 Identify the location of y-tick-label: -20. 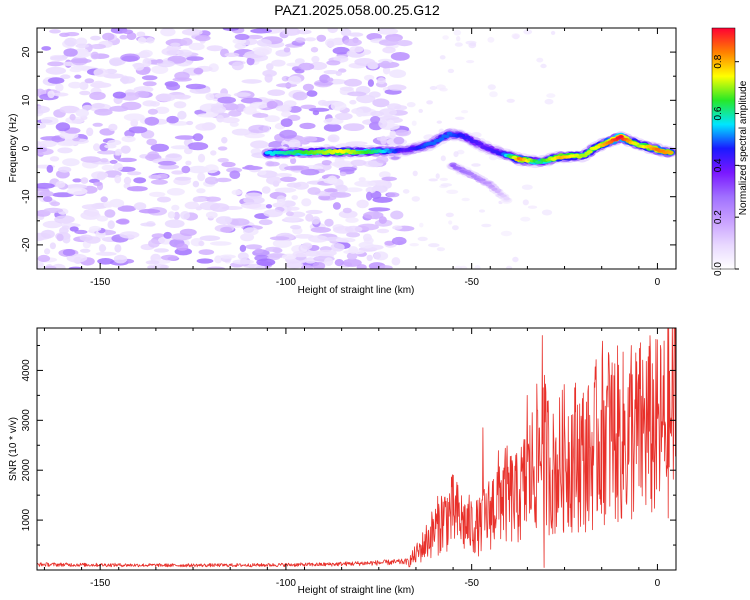
(26, 244).